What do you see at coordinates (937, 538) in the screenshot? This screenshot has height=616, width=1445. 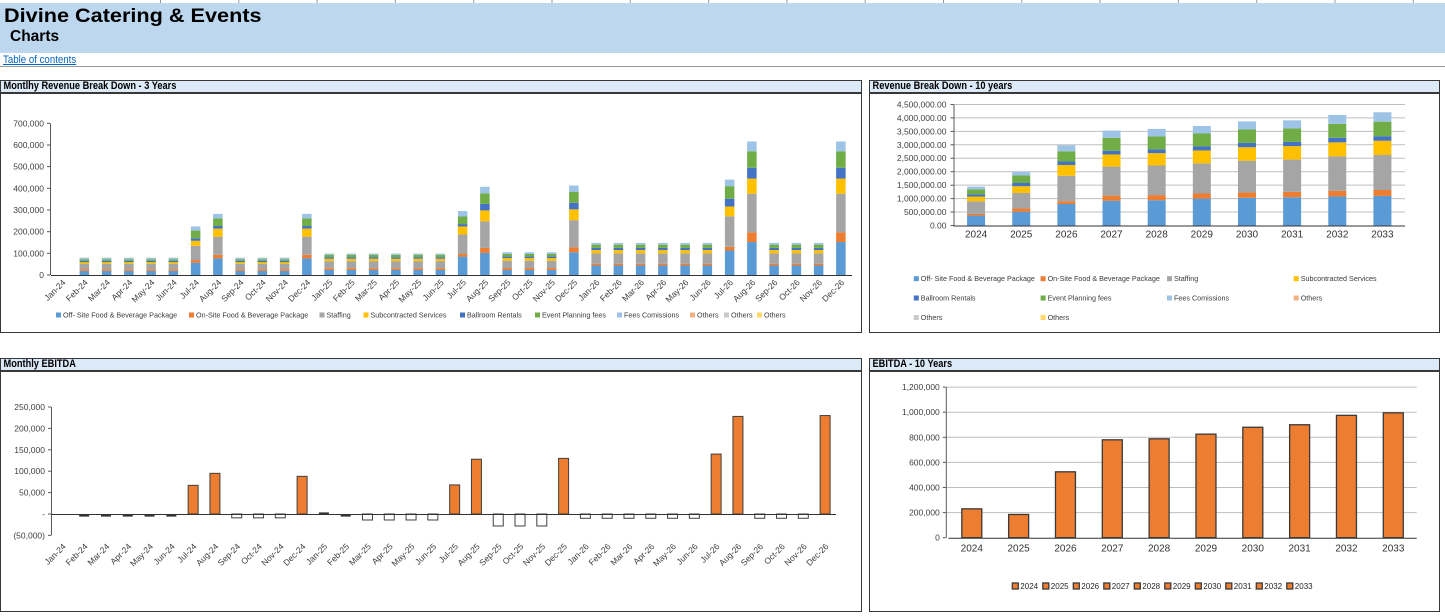 I see `svg-text: 0` at bounding box center [937, 538].